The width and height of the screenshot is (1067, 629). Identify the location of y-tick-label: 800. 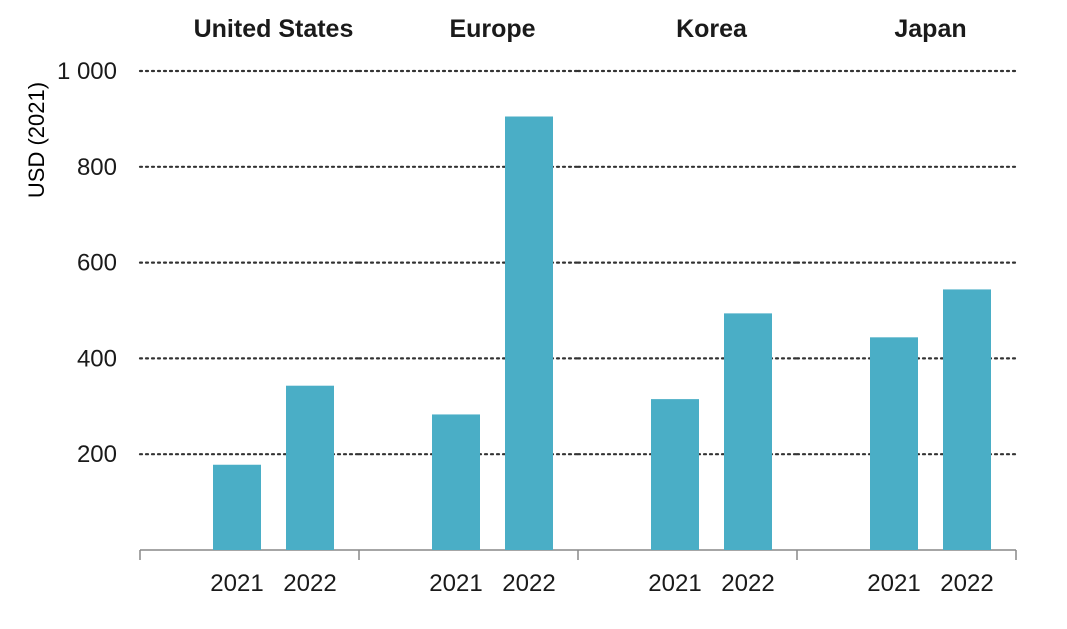
(97, 167).